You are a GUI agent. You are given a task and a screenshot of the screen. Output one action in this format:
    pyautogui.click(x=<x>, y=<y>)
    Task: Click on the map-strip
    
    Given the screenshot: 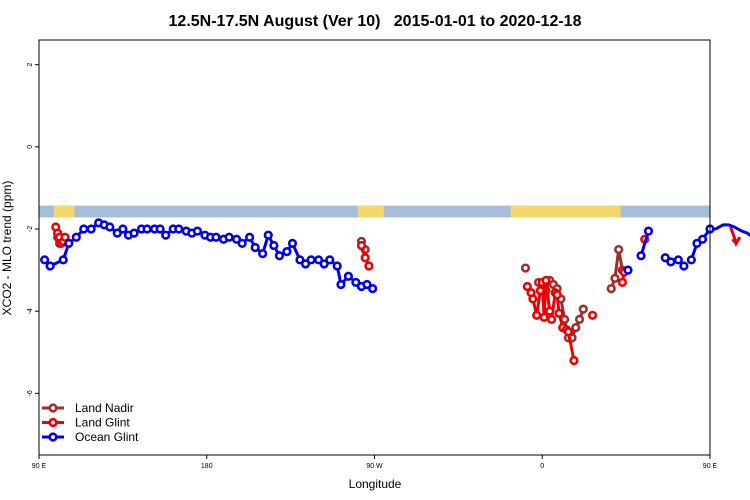 What is the action you would take?
    pyautogui.click(x=374, y=211)
    